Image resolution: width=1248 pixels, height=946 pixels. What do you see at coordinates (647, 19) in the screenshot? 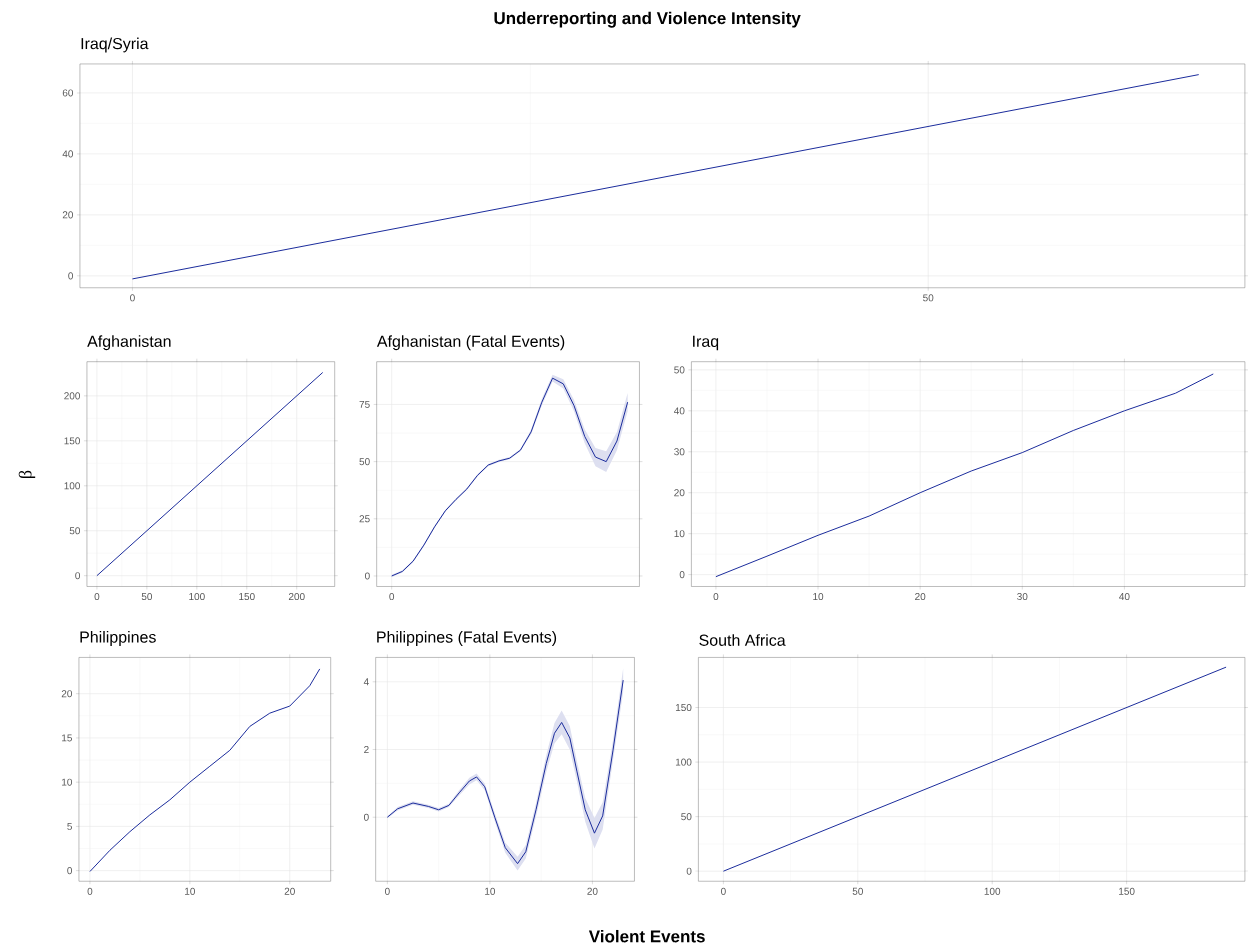
I see `text: Underreporting and Violence Intensity` at bounding box center [647, 19].